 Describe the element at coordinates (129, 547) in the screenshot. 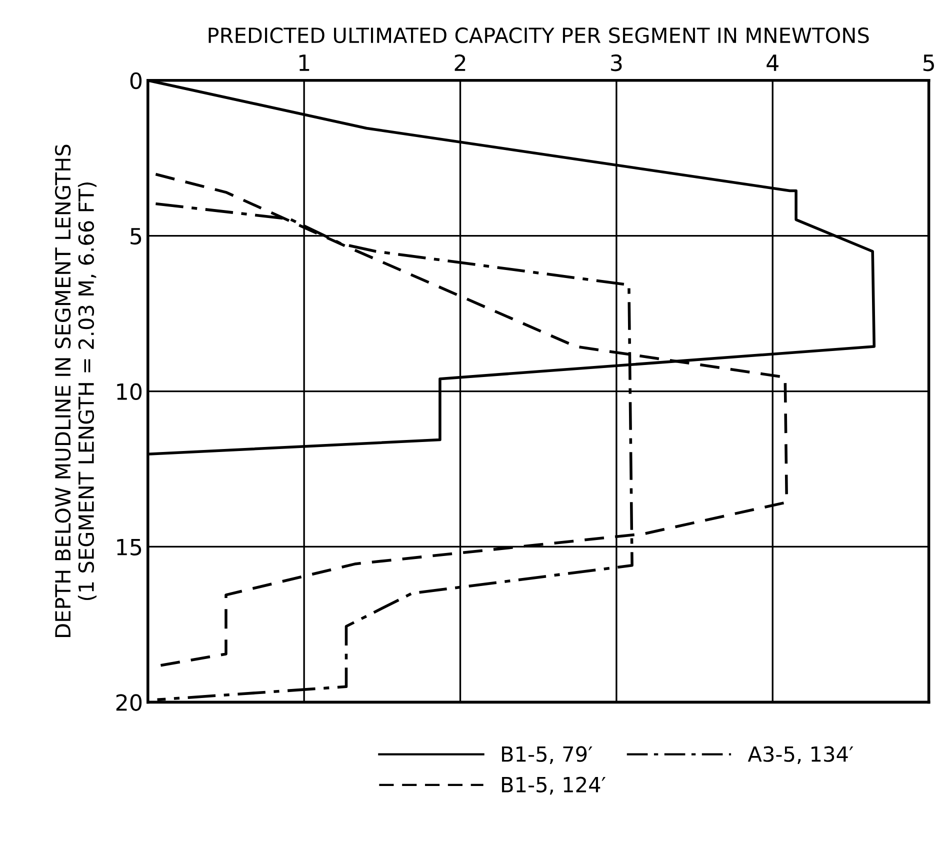

I see `y-tick-label: 15` at that location.